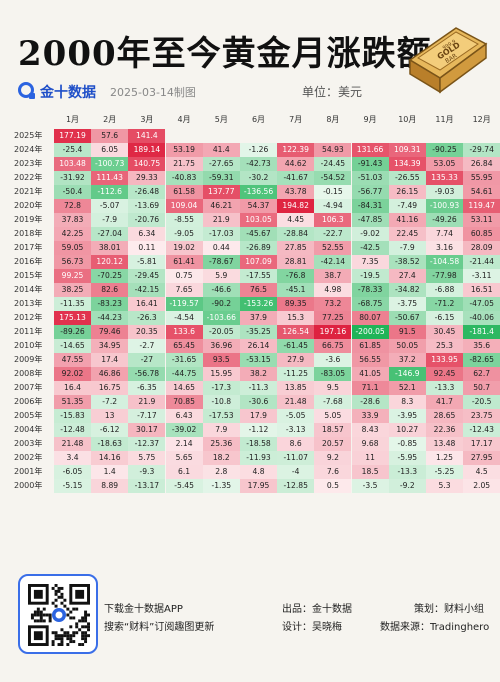 This screenshot has height=682, width=500. What do you see at coordinates (221, 164) in the screenshot?
I see `value-cell: -27.65` at bounding box center [221, 164].